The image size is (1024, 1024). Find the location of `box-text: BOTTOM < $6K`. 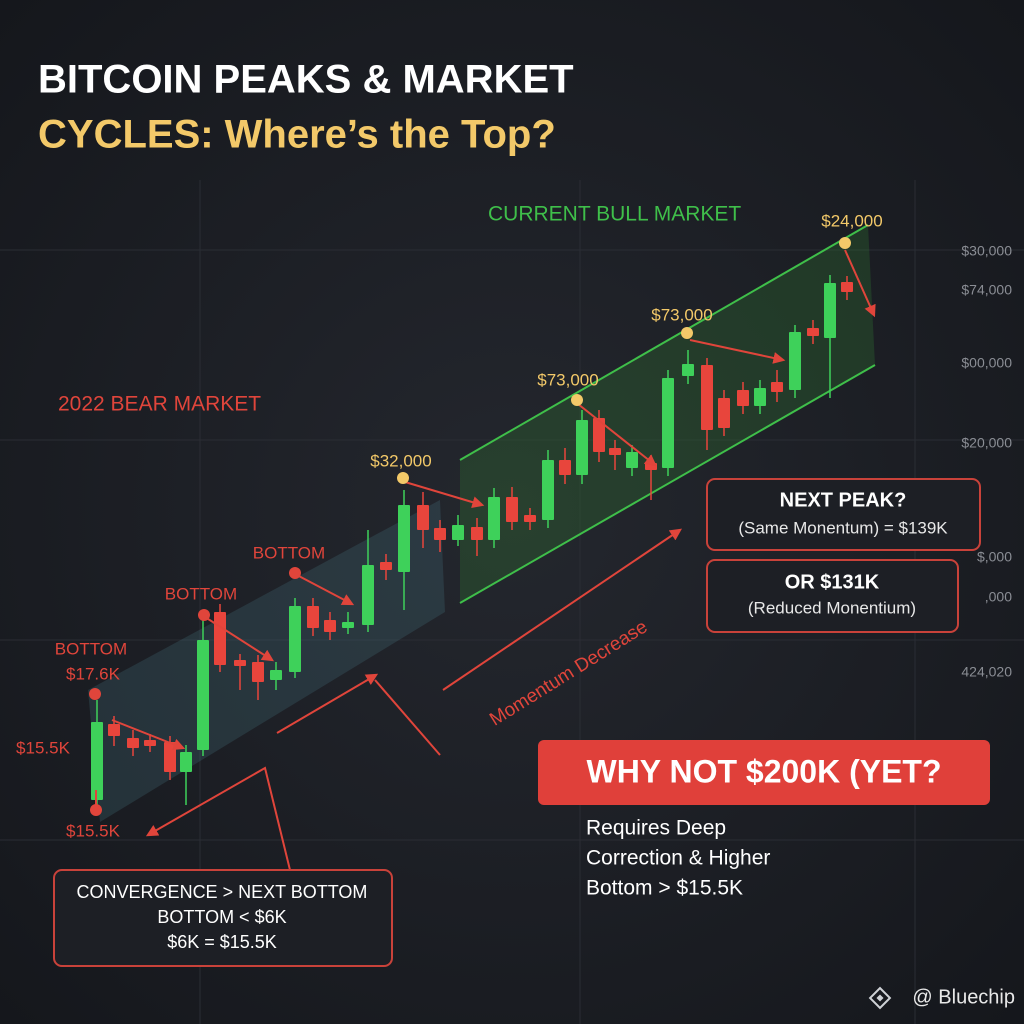

box-text: BOTTOM < $6K is located at coordinates (221, 917).